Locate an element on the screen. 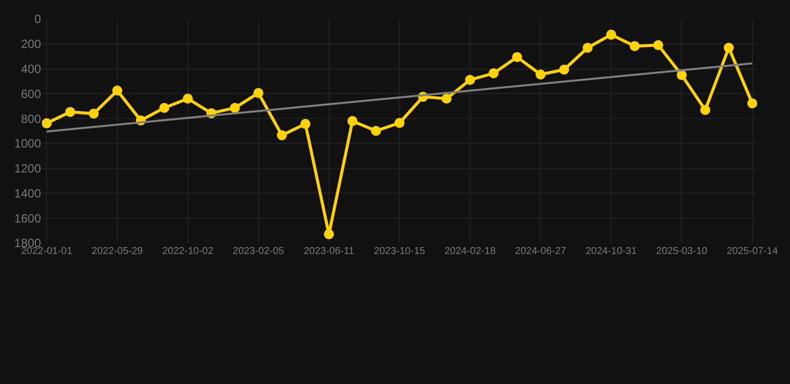  y-tick-label: 400 is located at coordinates (31, 69).